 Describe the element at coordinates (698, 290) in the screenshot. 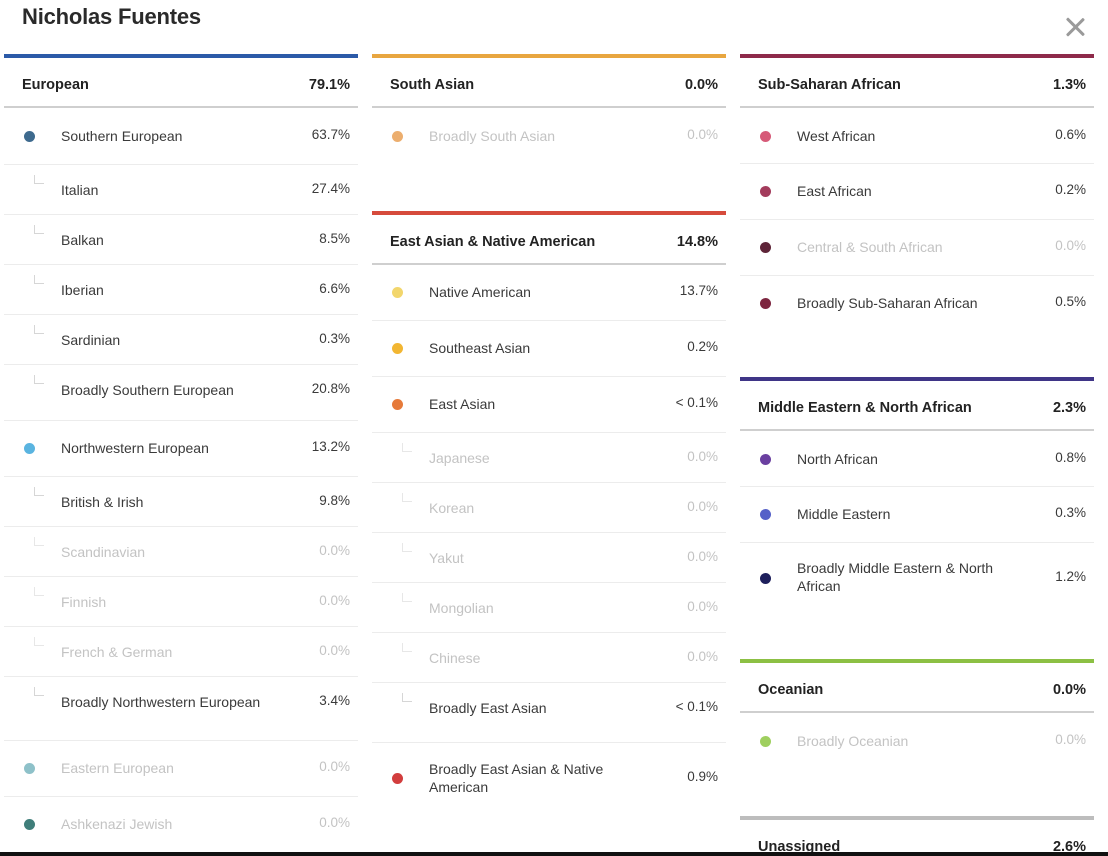

I see `region-percentage: 13.7%` at that location.